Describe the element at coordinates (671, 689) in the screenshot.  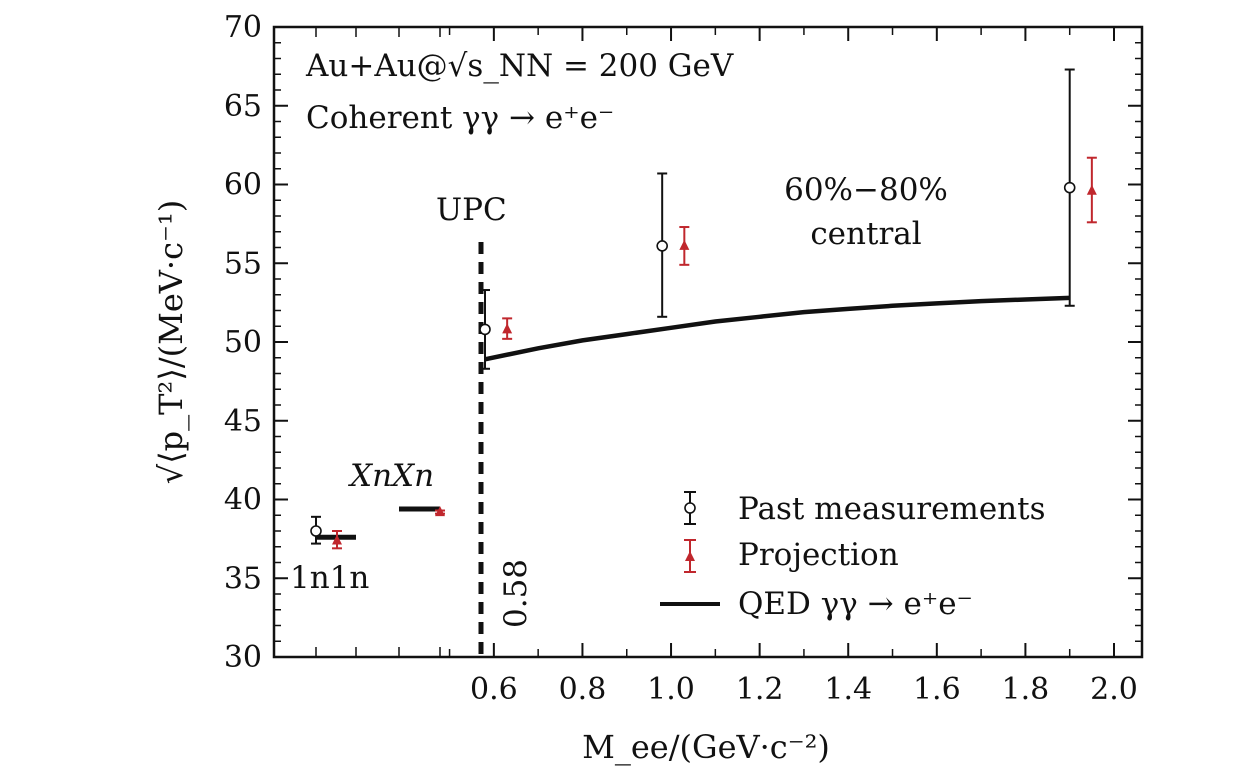
I see `x-tick-label: 1.0` at that location.